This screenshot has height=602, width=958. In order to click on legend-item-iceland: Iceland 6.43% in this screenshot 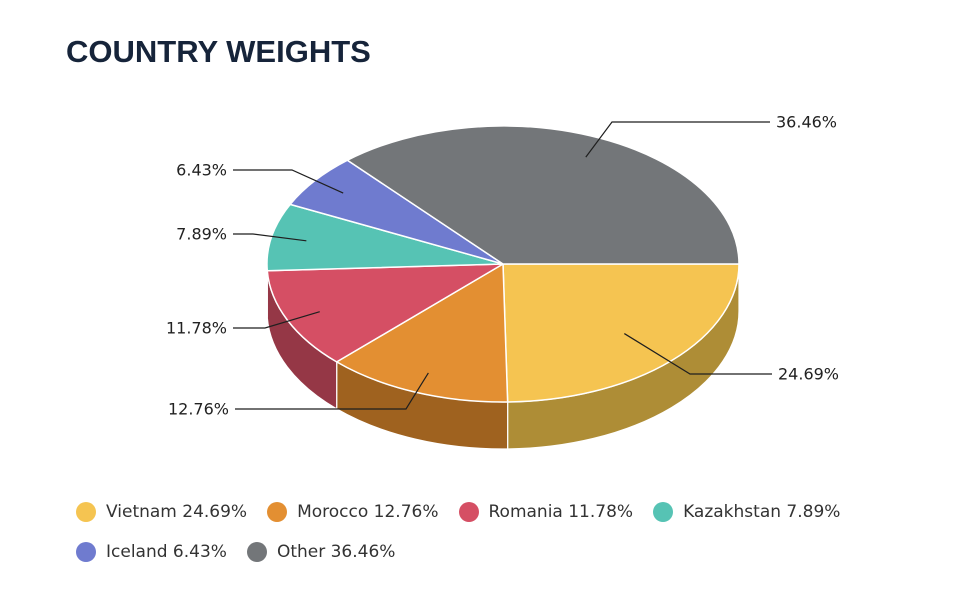, I will do `click(151, 552)`.